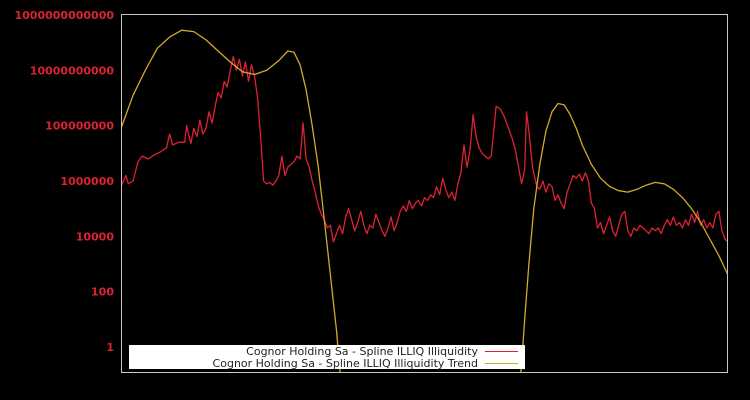 The image size is (750, 400). What do you see at coordinates (72, 70) in the screenshot?
I see `y-tick-label: 10000000000` at bounding box center [72, 70].